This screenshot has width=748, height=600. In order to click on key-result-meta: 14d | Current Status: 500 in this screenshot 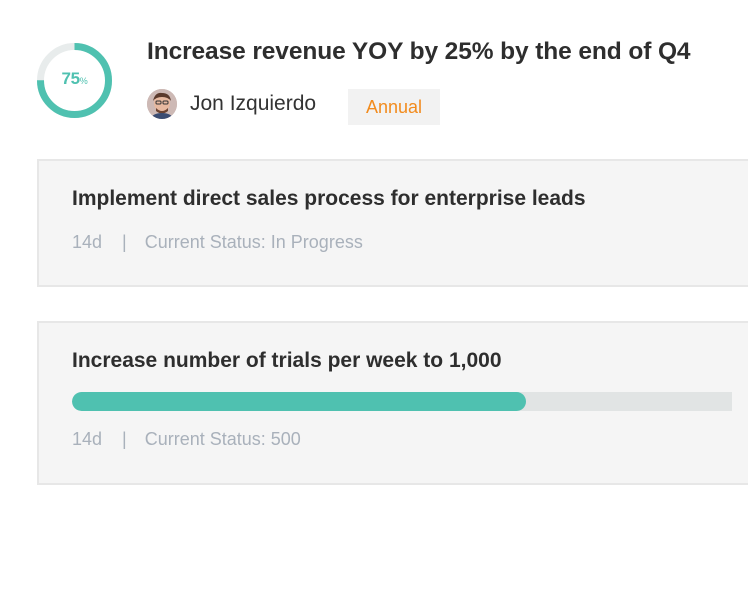, I will do `click(186, 439)`.